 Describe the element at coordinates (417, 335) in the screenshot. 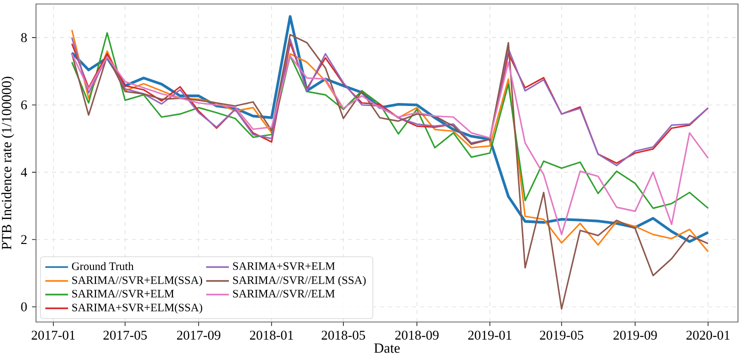

I see `x-tick-label: 2018-09` at that location.